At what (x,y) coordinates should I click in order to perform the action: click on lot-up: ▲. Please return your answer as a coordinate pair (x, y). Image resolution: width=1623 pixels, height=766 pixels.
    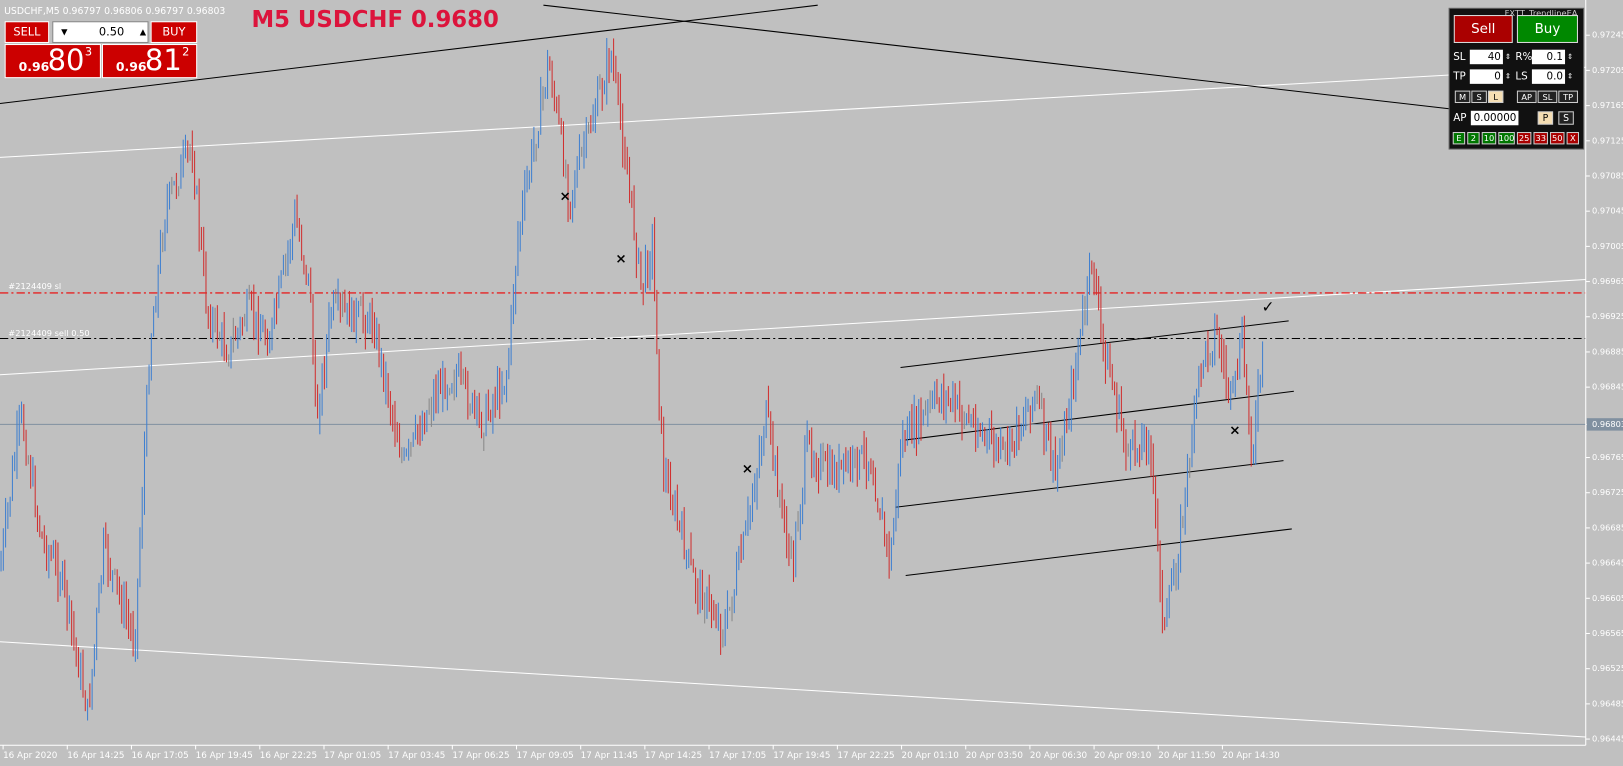
    Looking at the image, I should click on (143, 32).